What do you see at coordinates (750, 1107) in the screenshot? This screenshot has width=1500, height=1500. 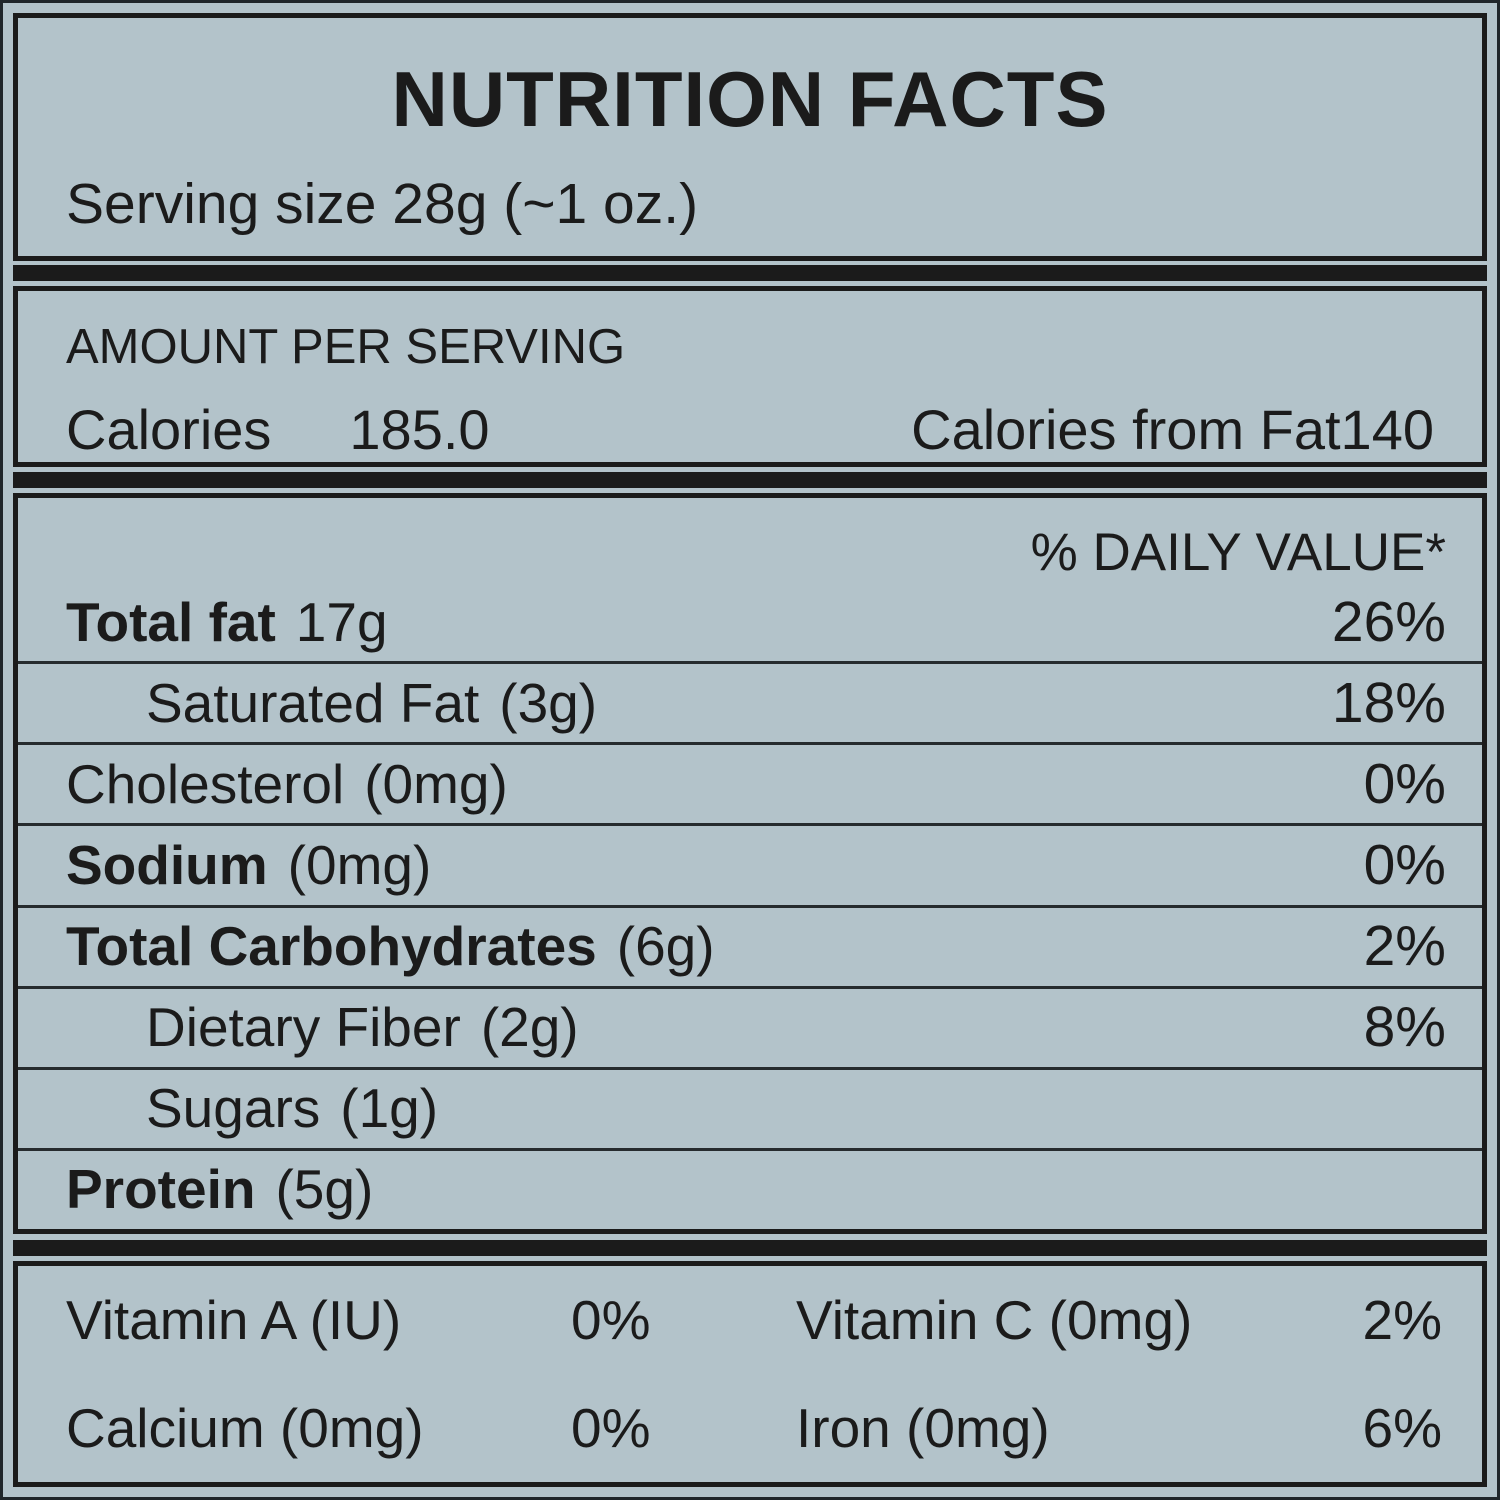 I see `table-row-sugars: Sugars (1g)` at bounding box center [750, 1107].